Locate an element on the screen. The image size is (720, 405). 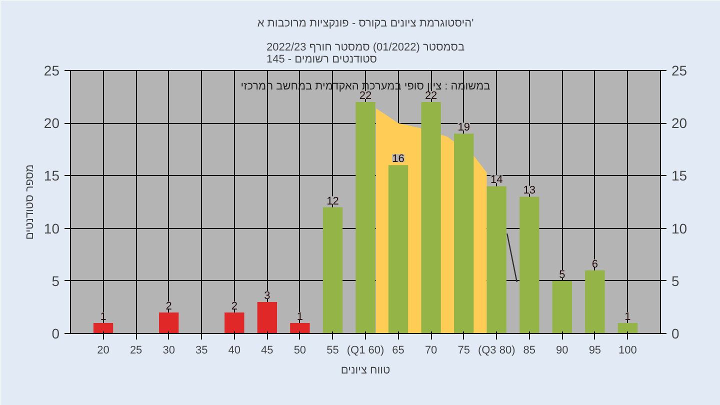
data-label: 19 is located at coordinates (464, 128).